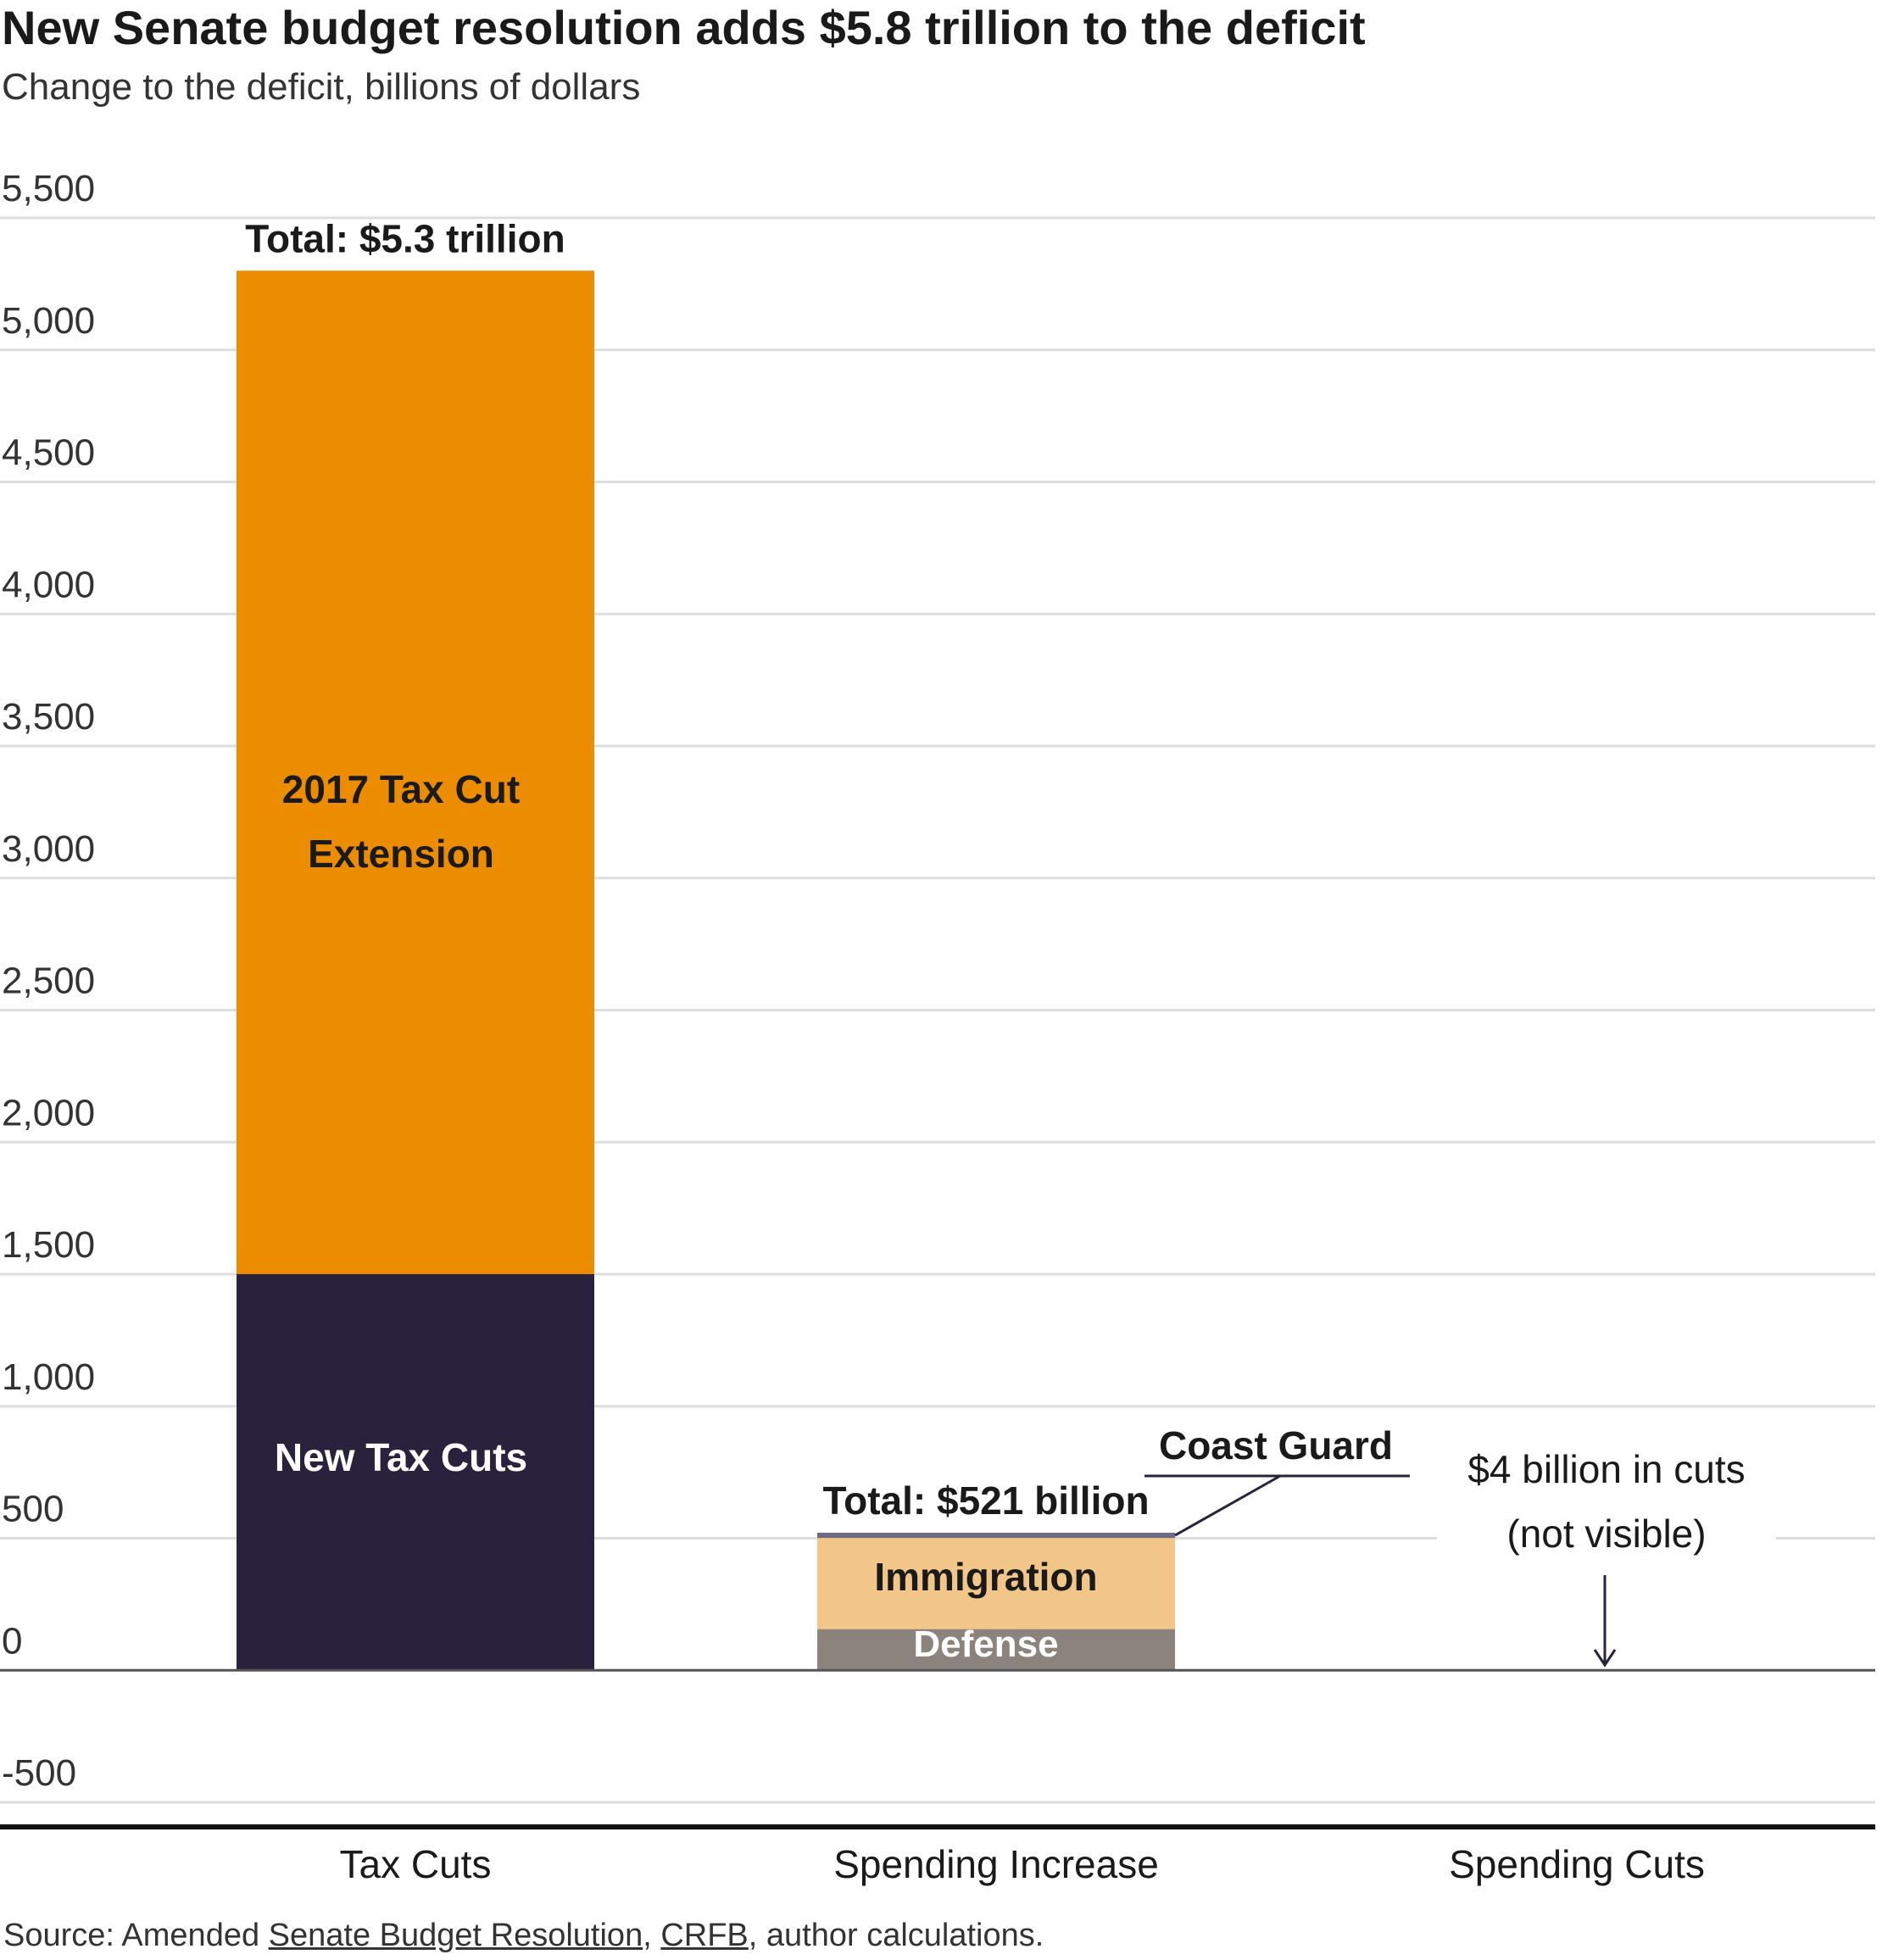 The width and height of the screenshot is (1899, 1960). Describe the element at coordinates (49, 981) in the screenshot. I see `y-tick-label: 2,500` at that location.